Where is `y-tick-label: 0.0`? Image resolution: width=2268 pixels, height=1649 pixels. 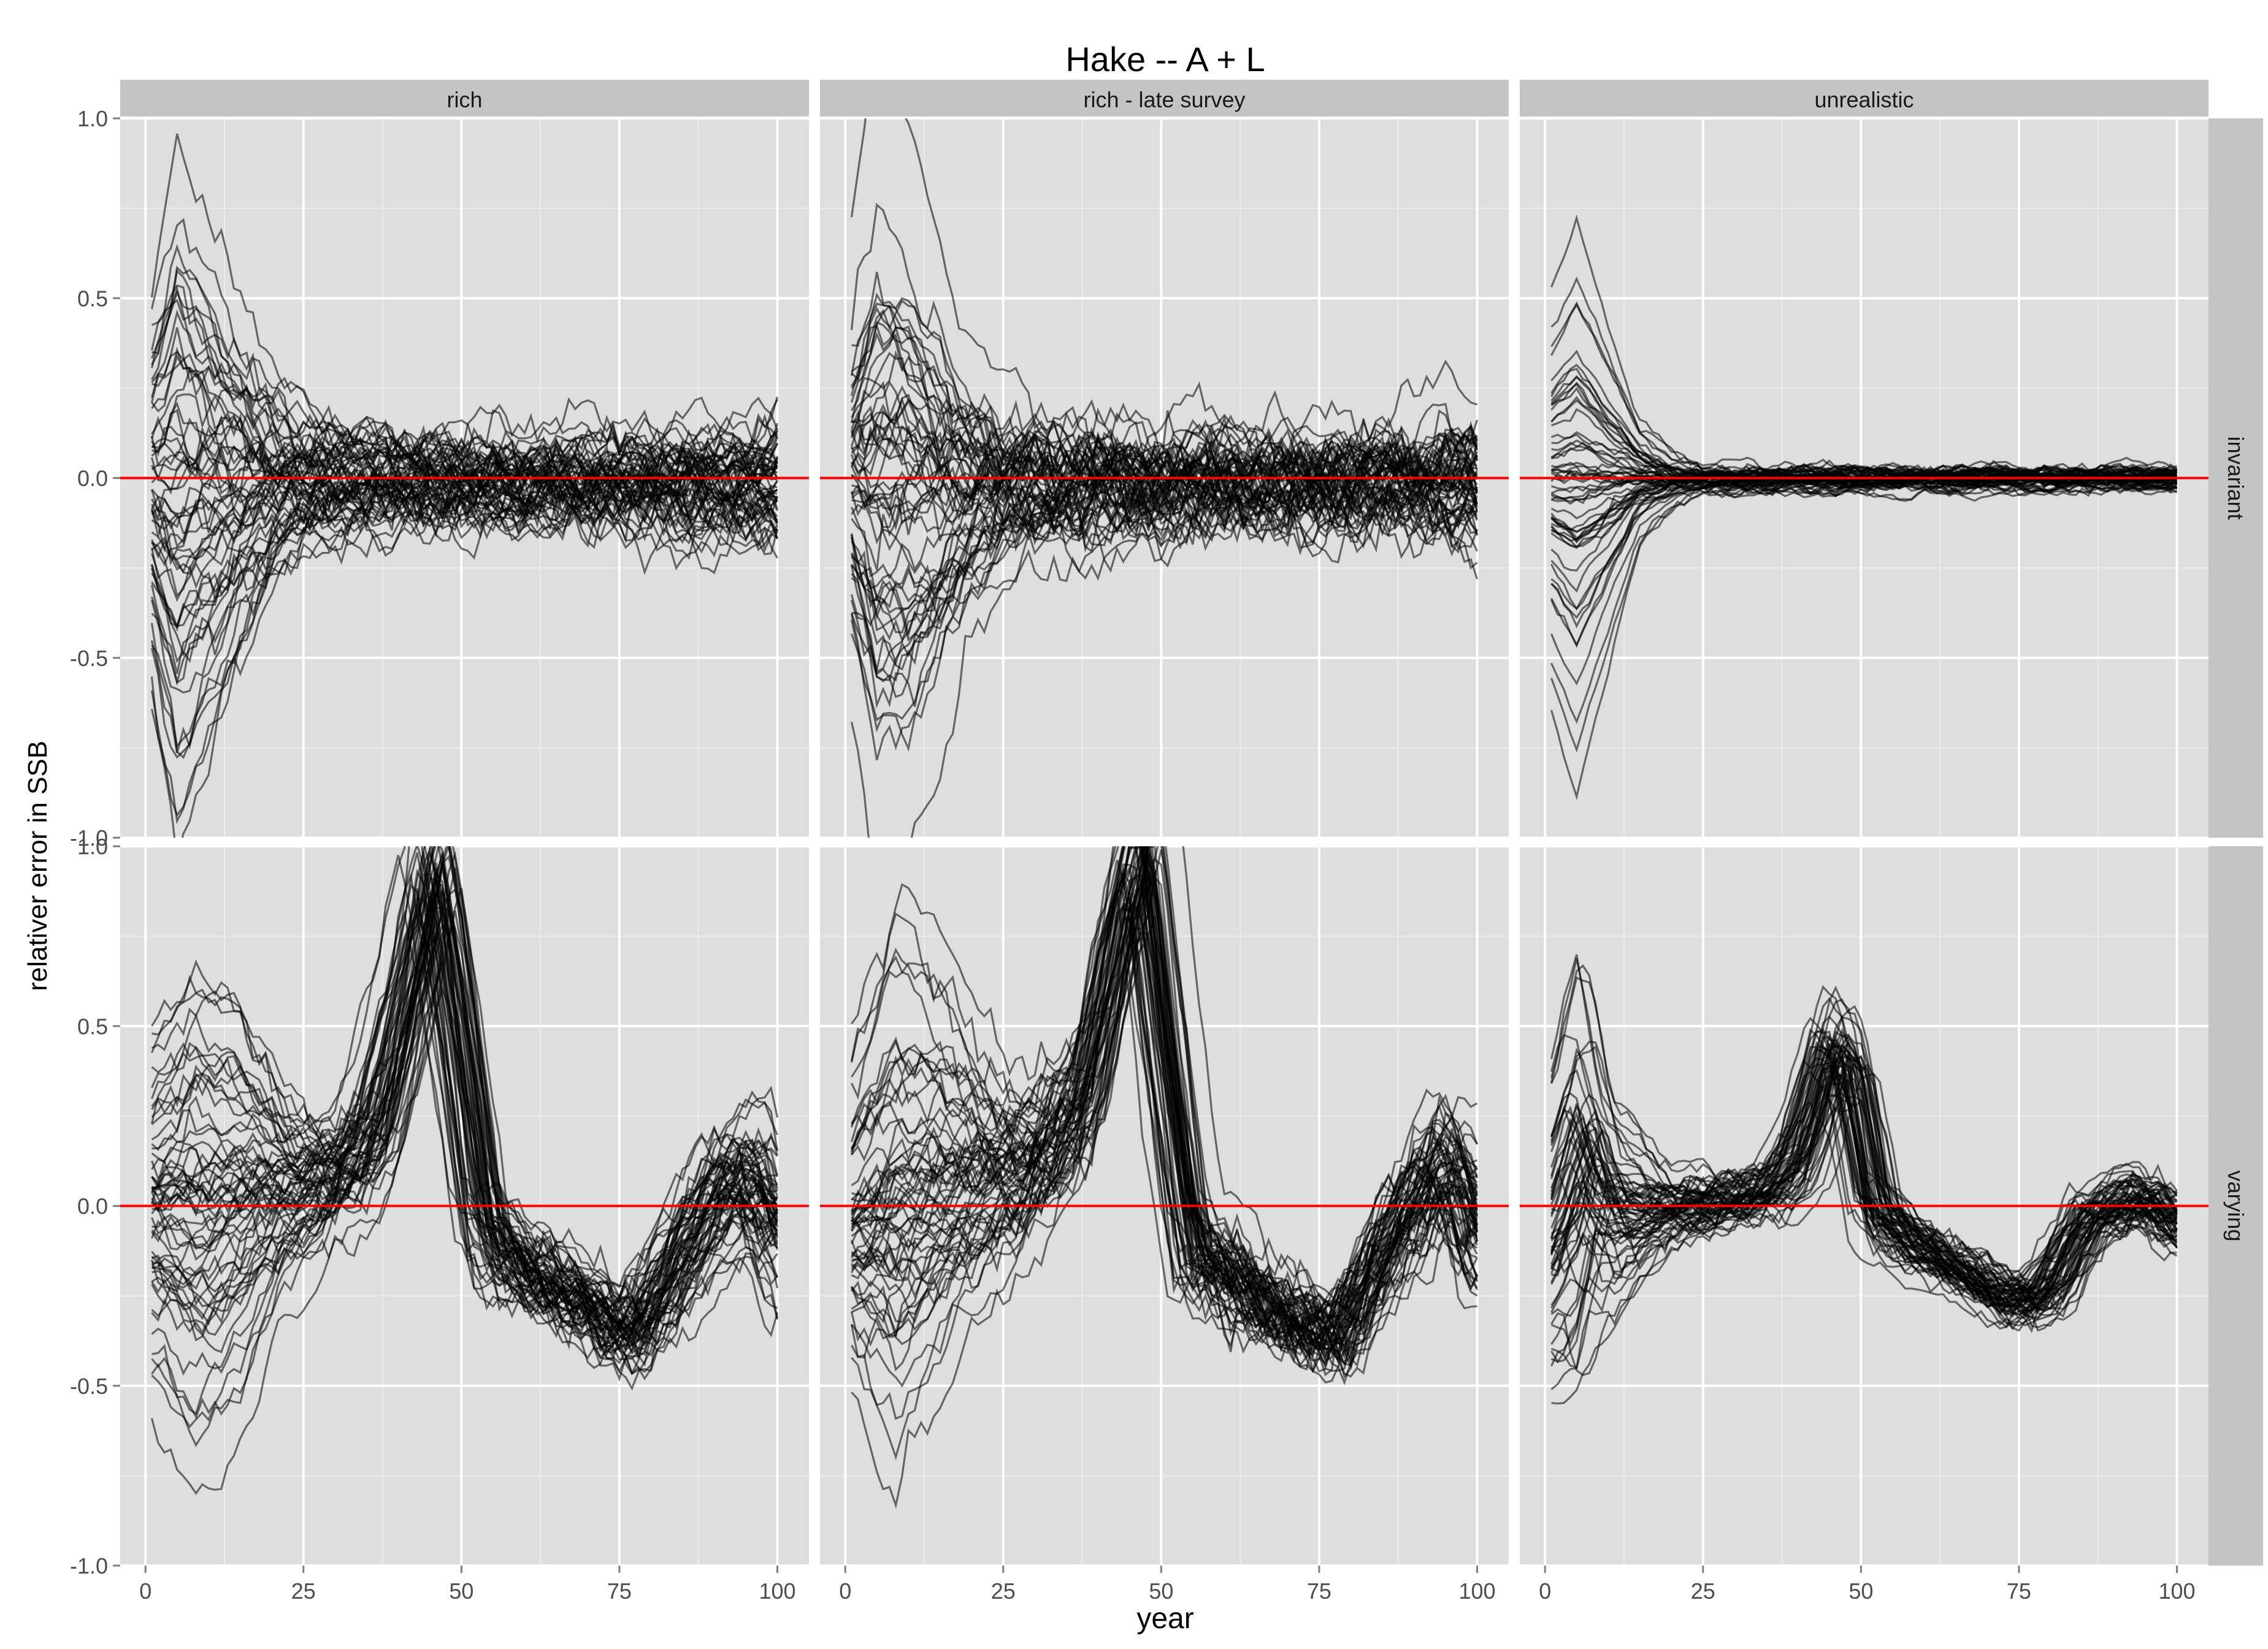
y-tick-label: 0.0 is located at coordinates (92, 478).